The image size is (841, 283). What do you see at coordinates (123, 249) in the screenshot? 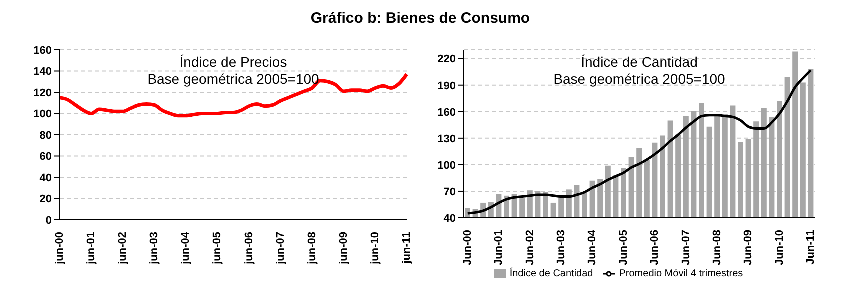
I see `x-tick-label: jun-02` at bounding box center [123, 249].